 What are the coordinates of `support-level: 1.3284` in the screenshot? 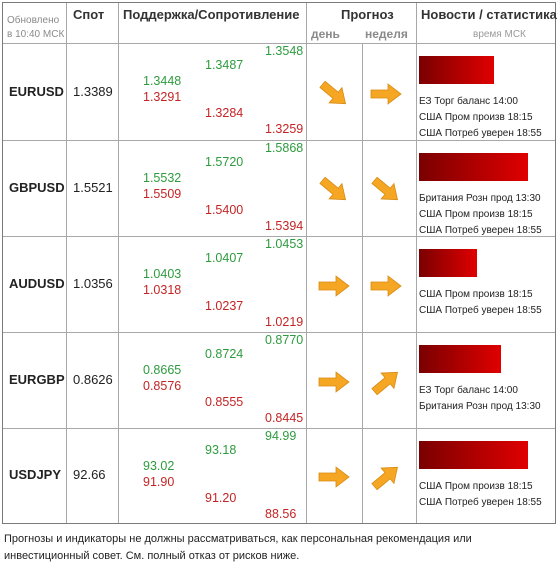 It's located at (224, 113).